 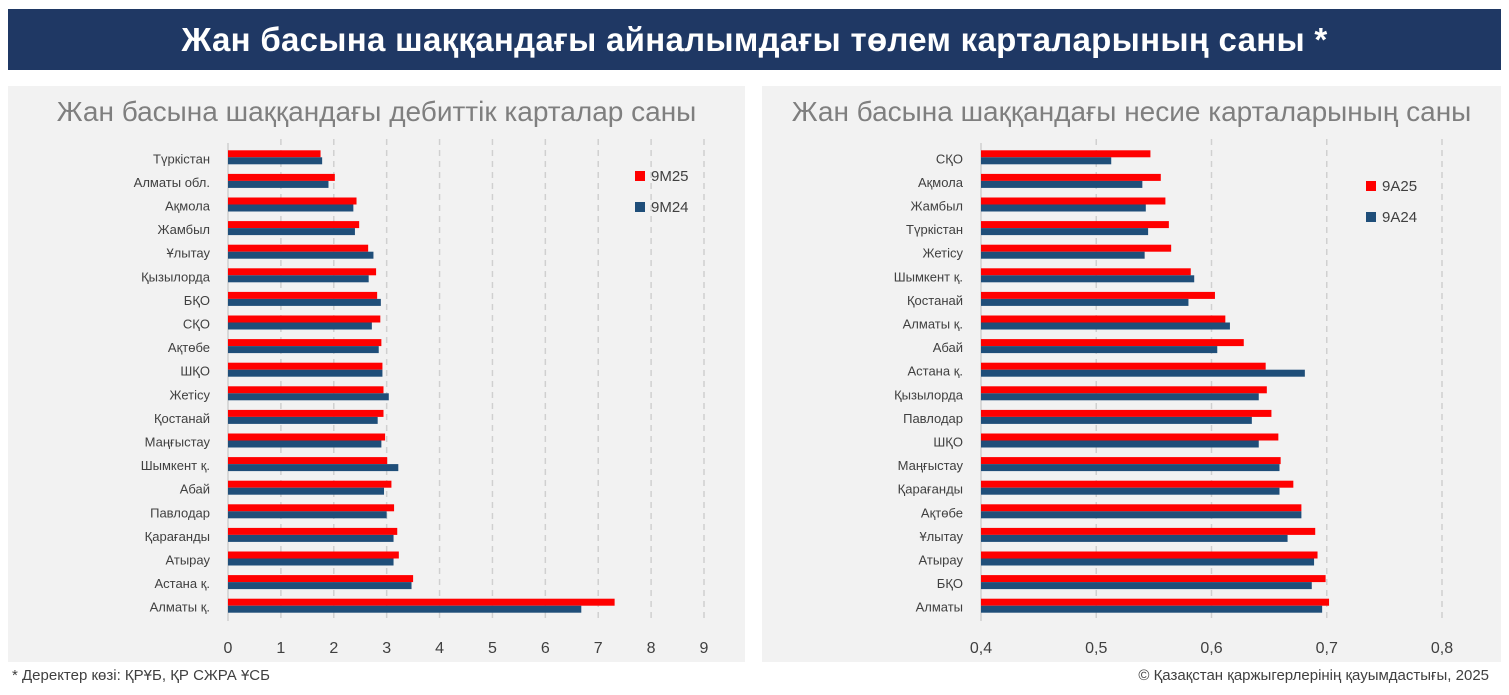 What do you see at coordinates (670, 207) in the screenshot?
I see `debit-legend-label: 9М24` at bounding box center [670, 207].